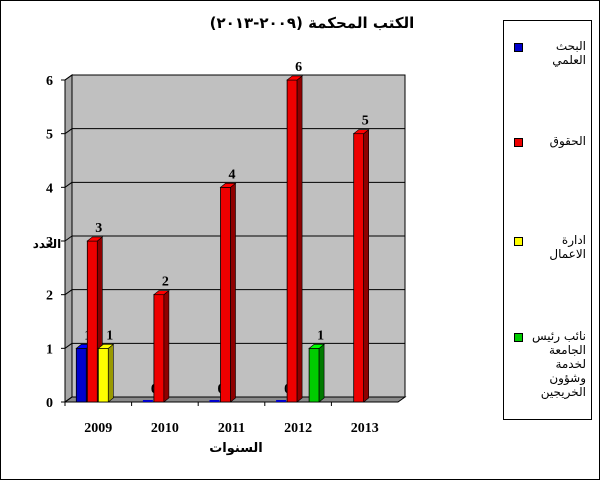  What do you see at coordinates (232, 174) in the screenshot?
I see `data-label: 4` at bounding box center [232, 174].